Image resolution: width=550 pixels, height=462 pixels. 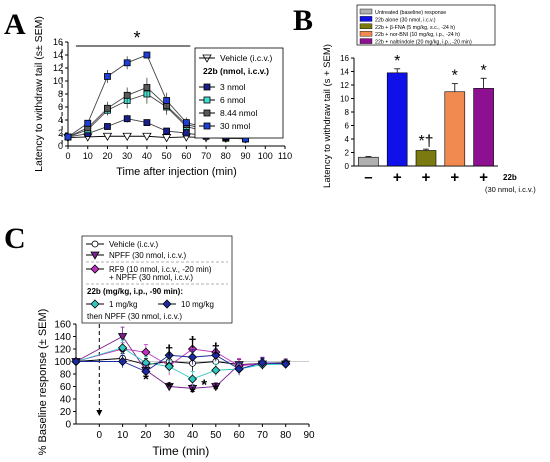 I want to click on legend-label: NPFF (30 nmol, i.c.v.), so click(x=148, y=255).